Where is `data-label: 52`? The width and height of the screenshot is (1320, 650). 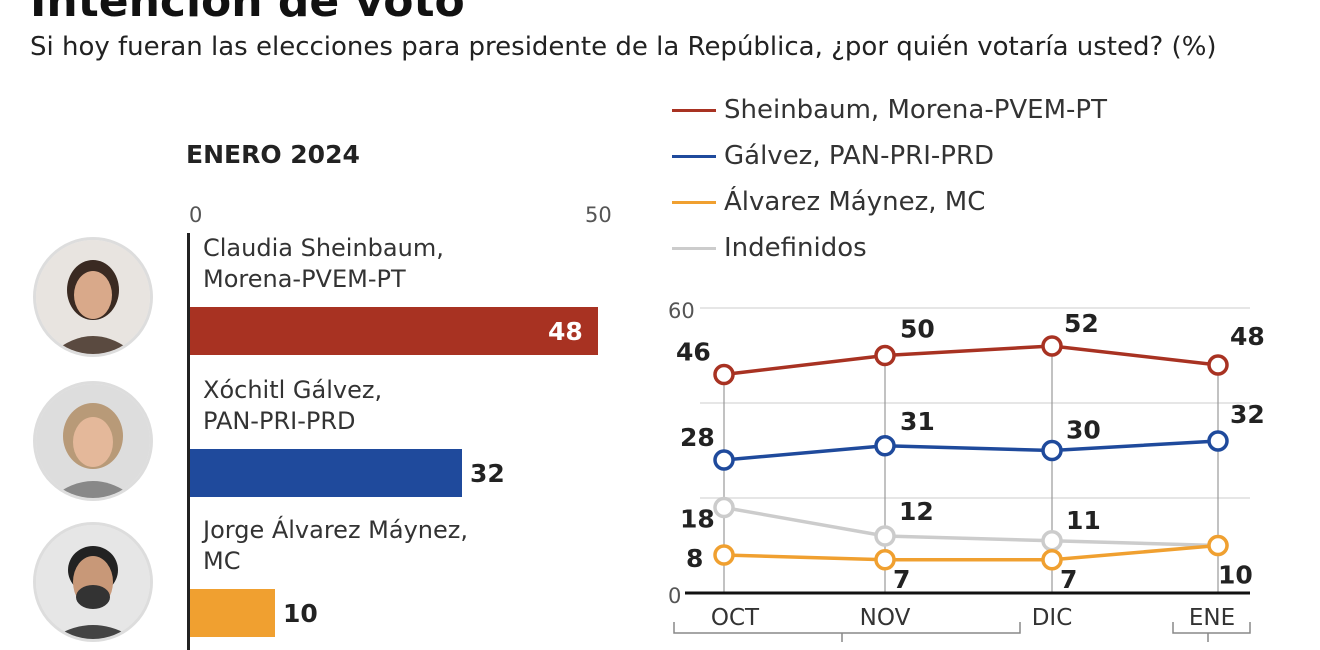
data-label: 52 is located at coordinates (1081, 323).